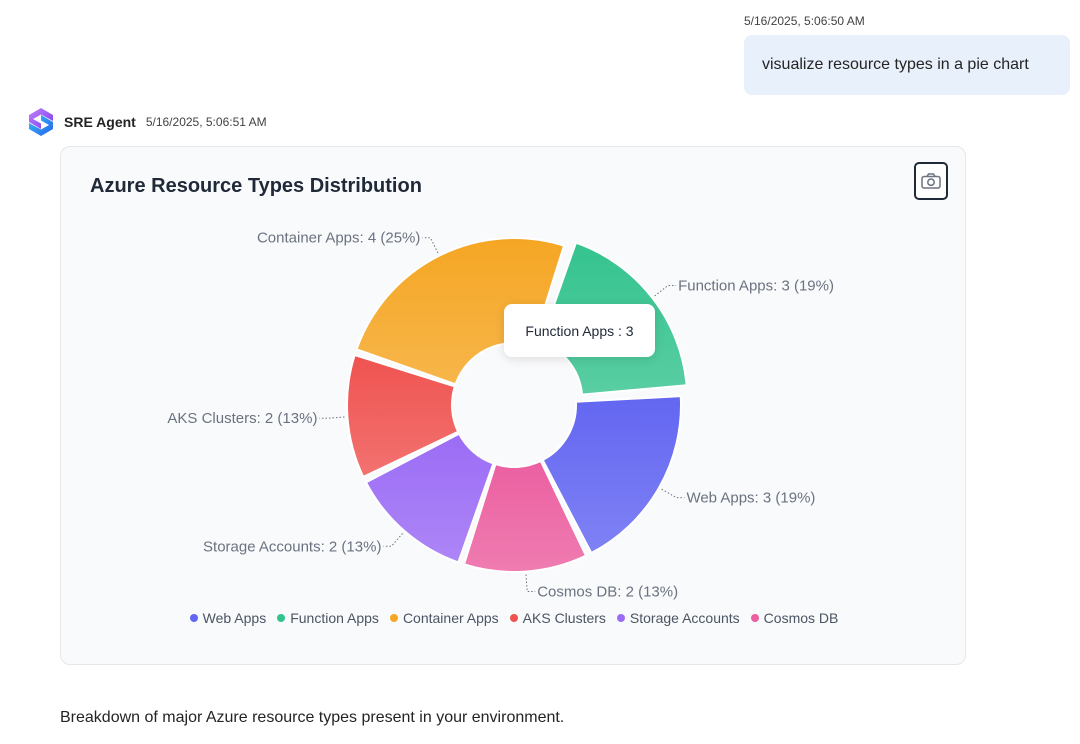 The height and width of the screenshot is (744, 1080). Describe the element at coordinates (525, 516) in the screenshot. I see `pie-slice-cosmos-db` at that location.